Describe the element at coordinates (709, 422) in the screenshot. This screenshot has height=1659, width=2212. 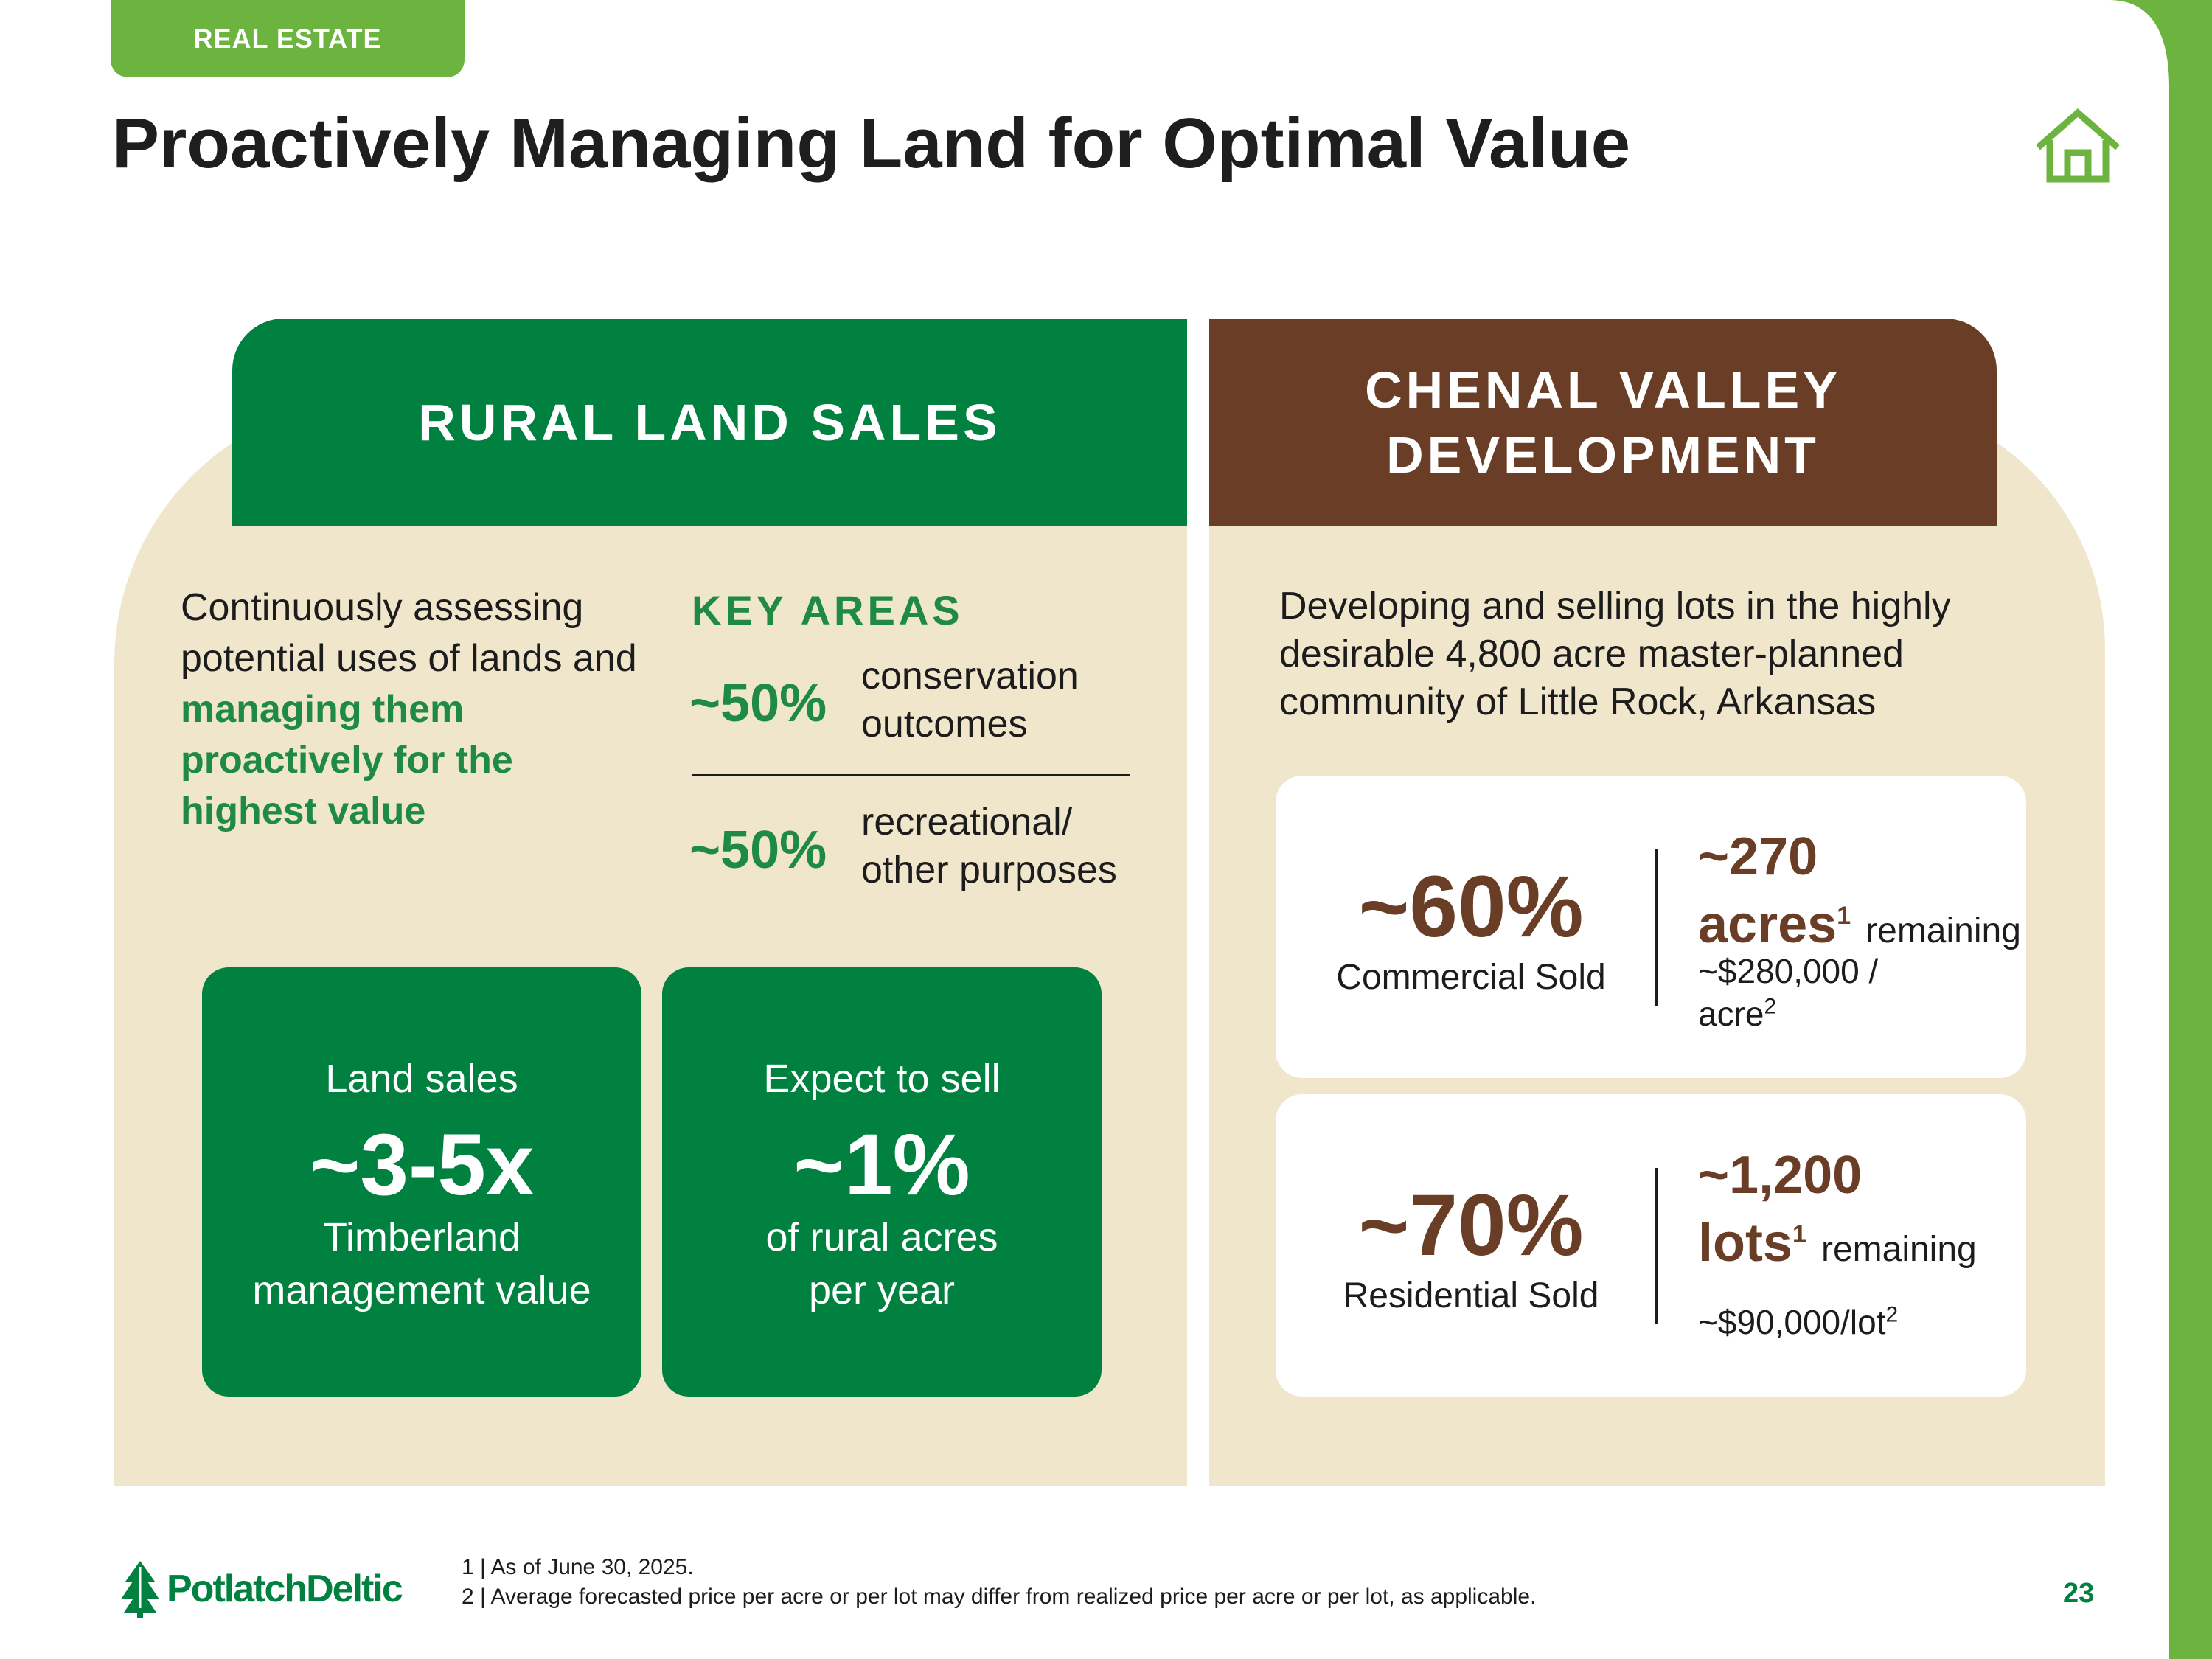
I see `rural-header: RURAL LAND SALES` at that location.